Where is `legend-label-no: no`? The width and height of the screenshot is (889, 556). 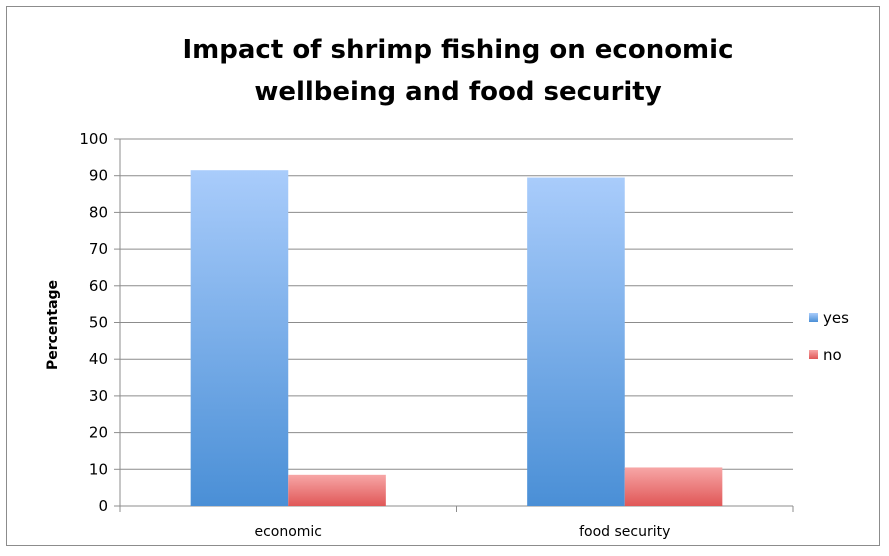 legend-label-no: no is located at coordinates (832, 355).